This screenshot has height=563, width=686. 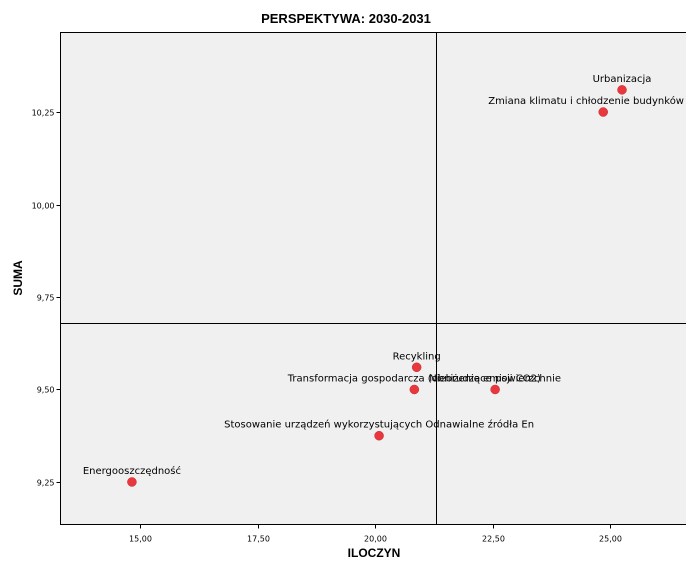 I want to click on y-tick-label: 9,75, so click(x=46, y=298).